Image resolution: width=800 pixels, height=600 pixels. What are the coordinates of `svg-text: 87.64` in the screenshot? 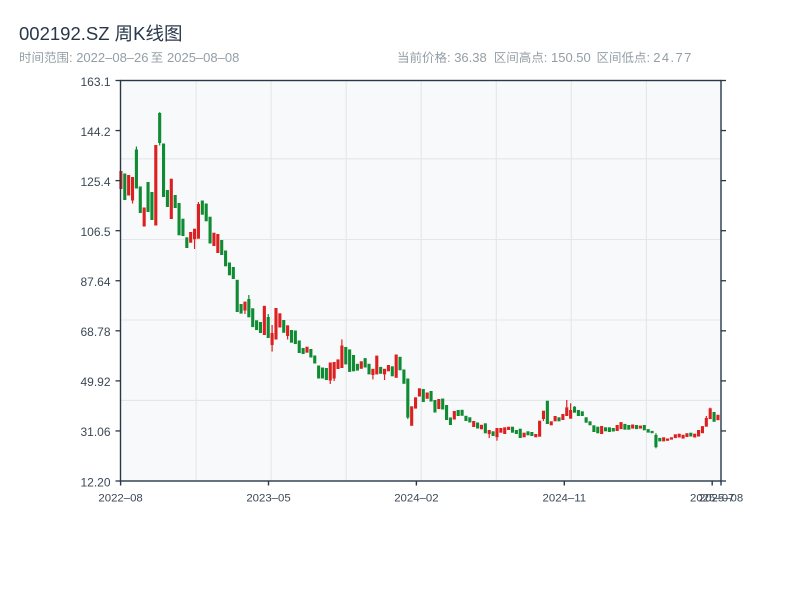 It's located at (95, 282).